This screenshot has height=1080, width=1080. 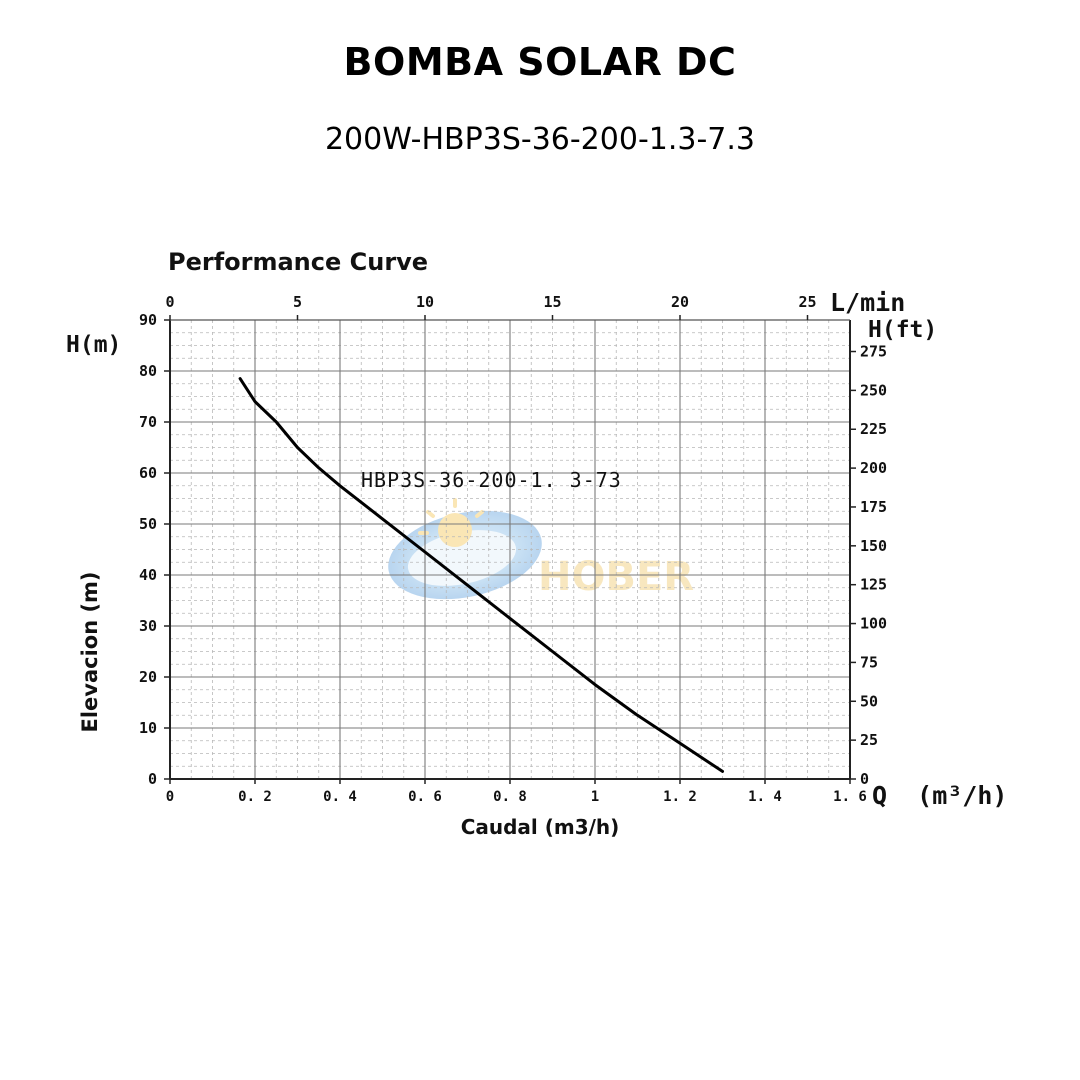 I want to click on page-title: BOMBA SOLAR DC, so click(x=540, y=62).